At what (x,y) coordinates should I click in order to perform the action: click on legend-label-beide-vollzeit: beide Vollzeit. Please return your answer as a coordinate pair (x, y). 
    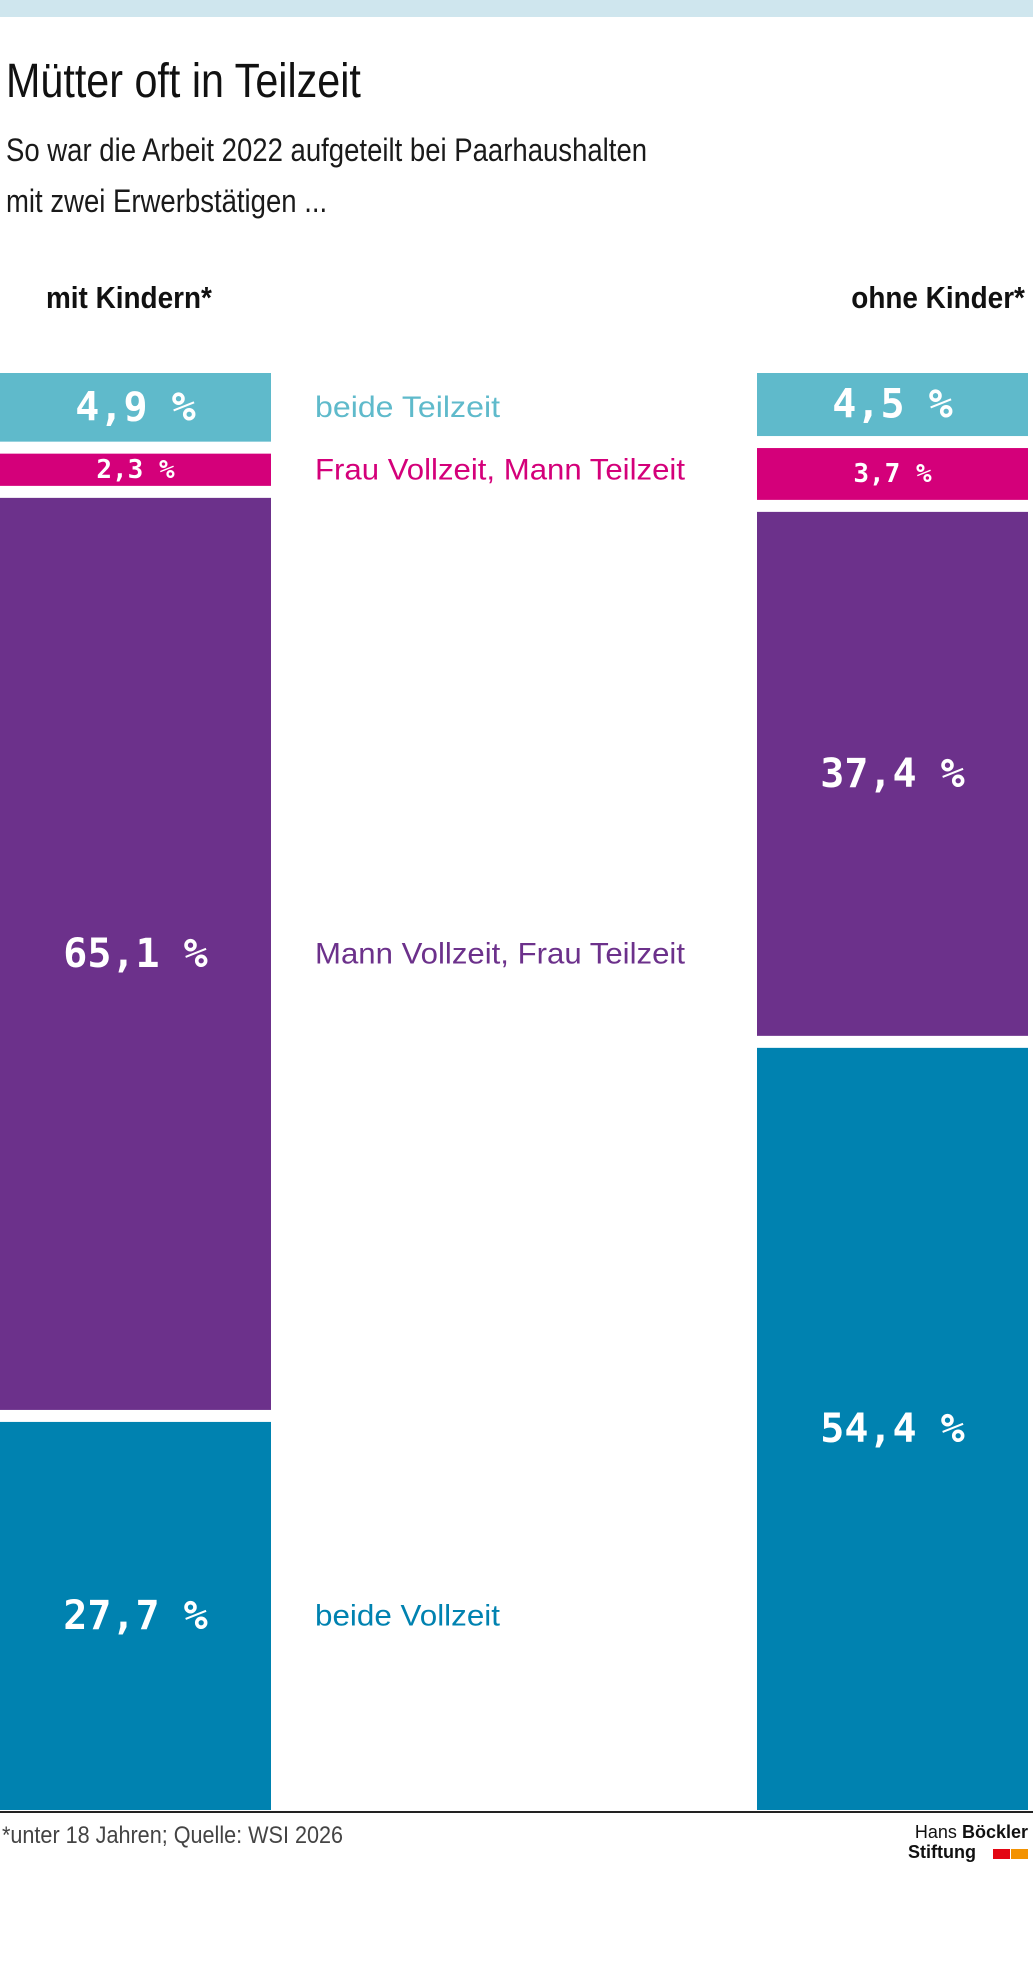
    Looking at the image, I should click on (408, 1615).